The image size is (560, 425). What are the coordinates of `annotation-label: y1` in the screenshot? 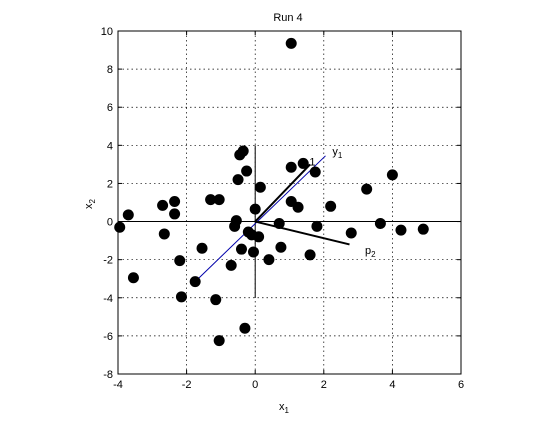 It's located at (337, 153).